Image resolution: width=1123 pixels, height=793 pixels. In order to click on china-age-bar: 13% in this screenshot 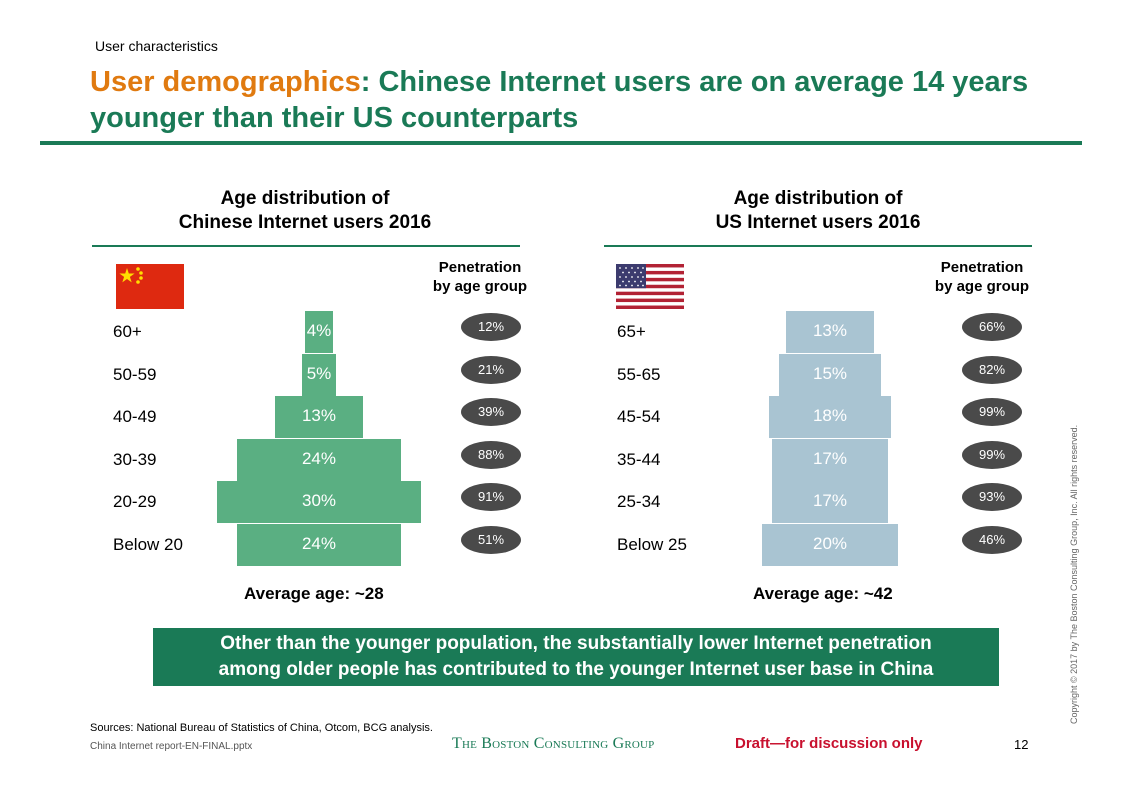, I will do `click(319, 417)`.